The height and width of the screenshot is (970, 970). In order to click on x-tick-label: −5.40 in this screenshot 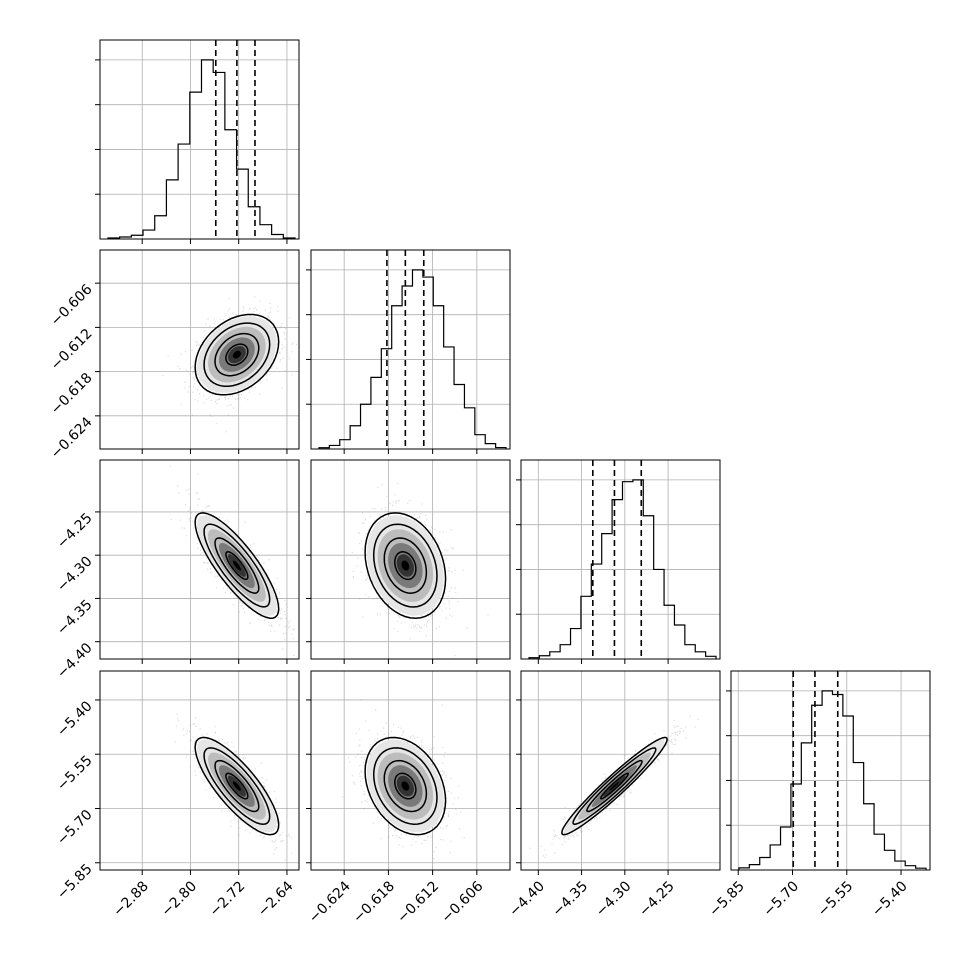, I will do `click(890, 899)`.